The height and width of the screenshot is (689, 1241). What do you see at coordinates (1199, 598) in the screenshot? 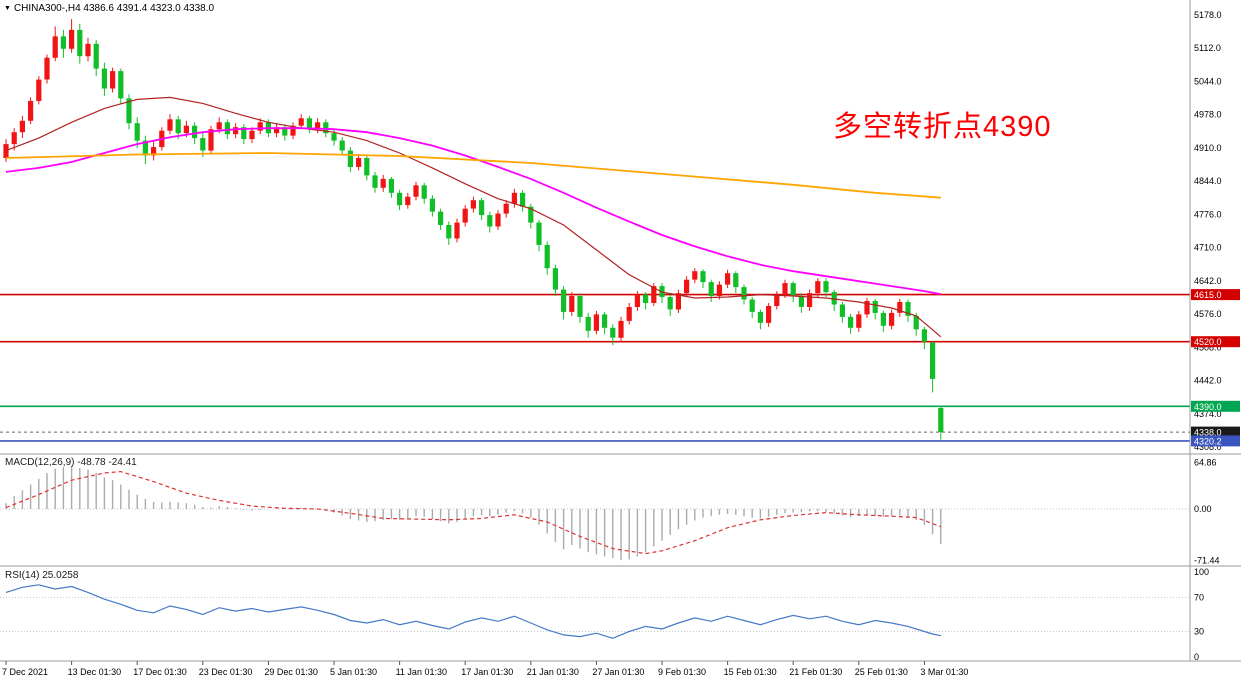
I see `svg-text: 70` at bounding box center [1199, 598].